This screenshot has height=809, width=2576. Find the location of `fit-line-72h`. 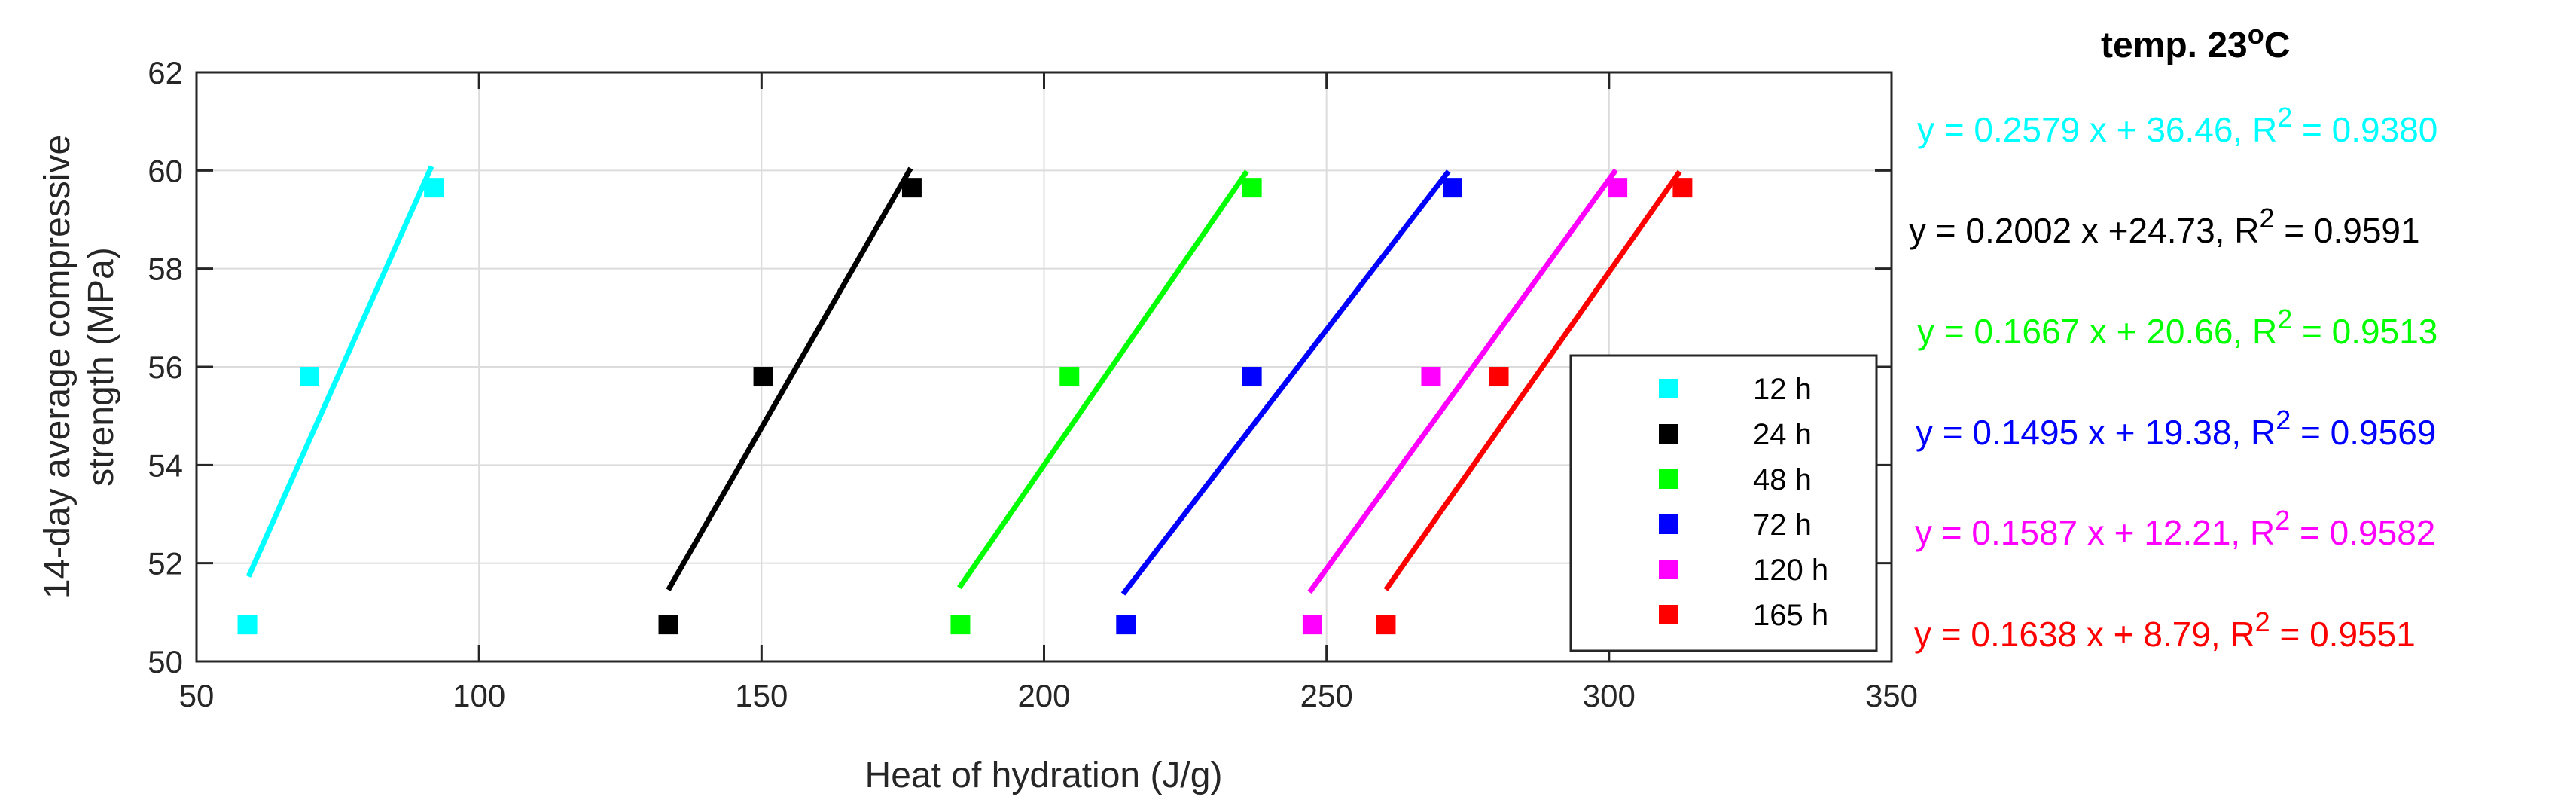

fit-line-72h is located at coordinates (1285, 382).